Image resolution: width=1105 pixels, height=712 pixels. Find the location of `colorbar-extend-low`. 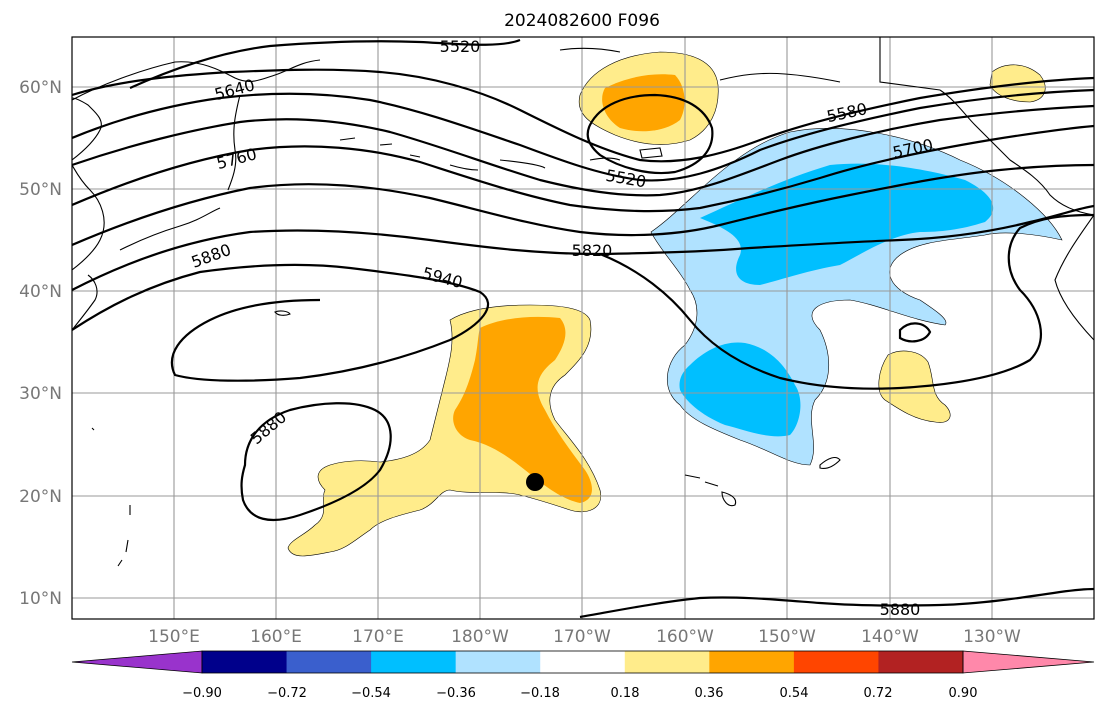

colorbar-extend-low is located at coordinates (137, 662).